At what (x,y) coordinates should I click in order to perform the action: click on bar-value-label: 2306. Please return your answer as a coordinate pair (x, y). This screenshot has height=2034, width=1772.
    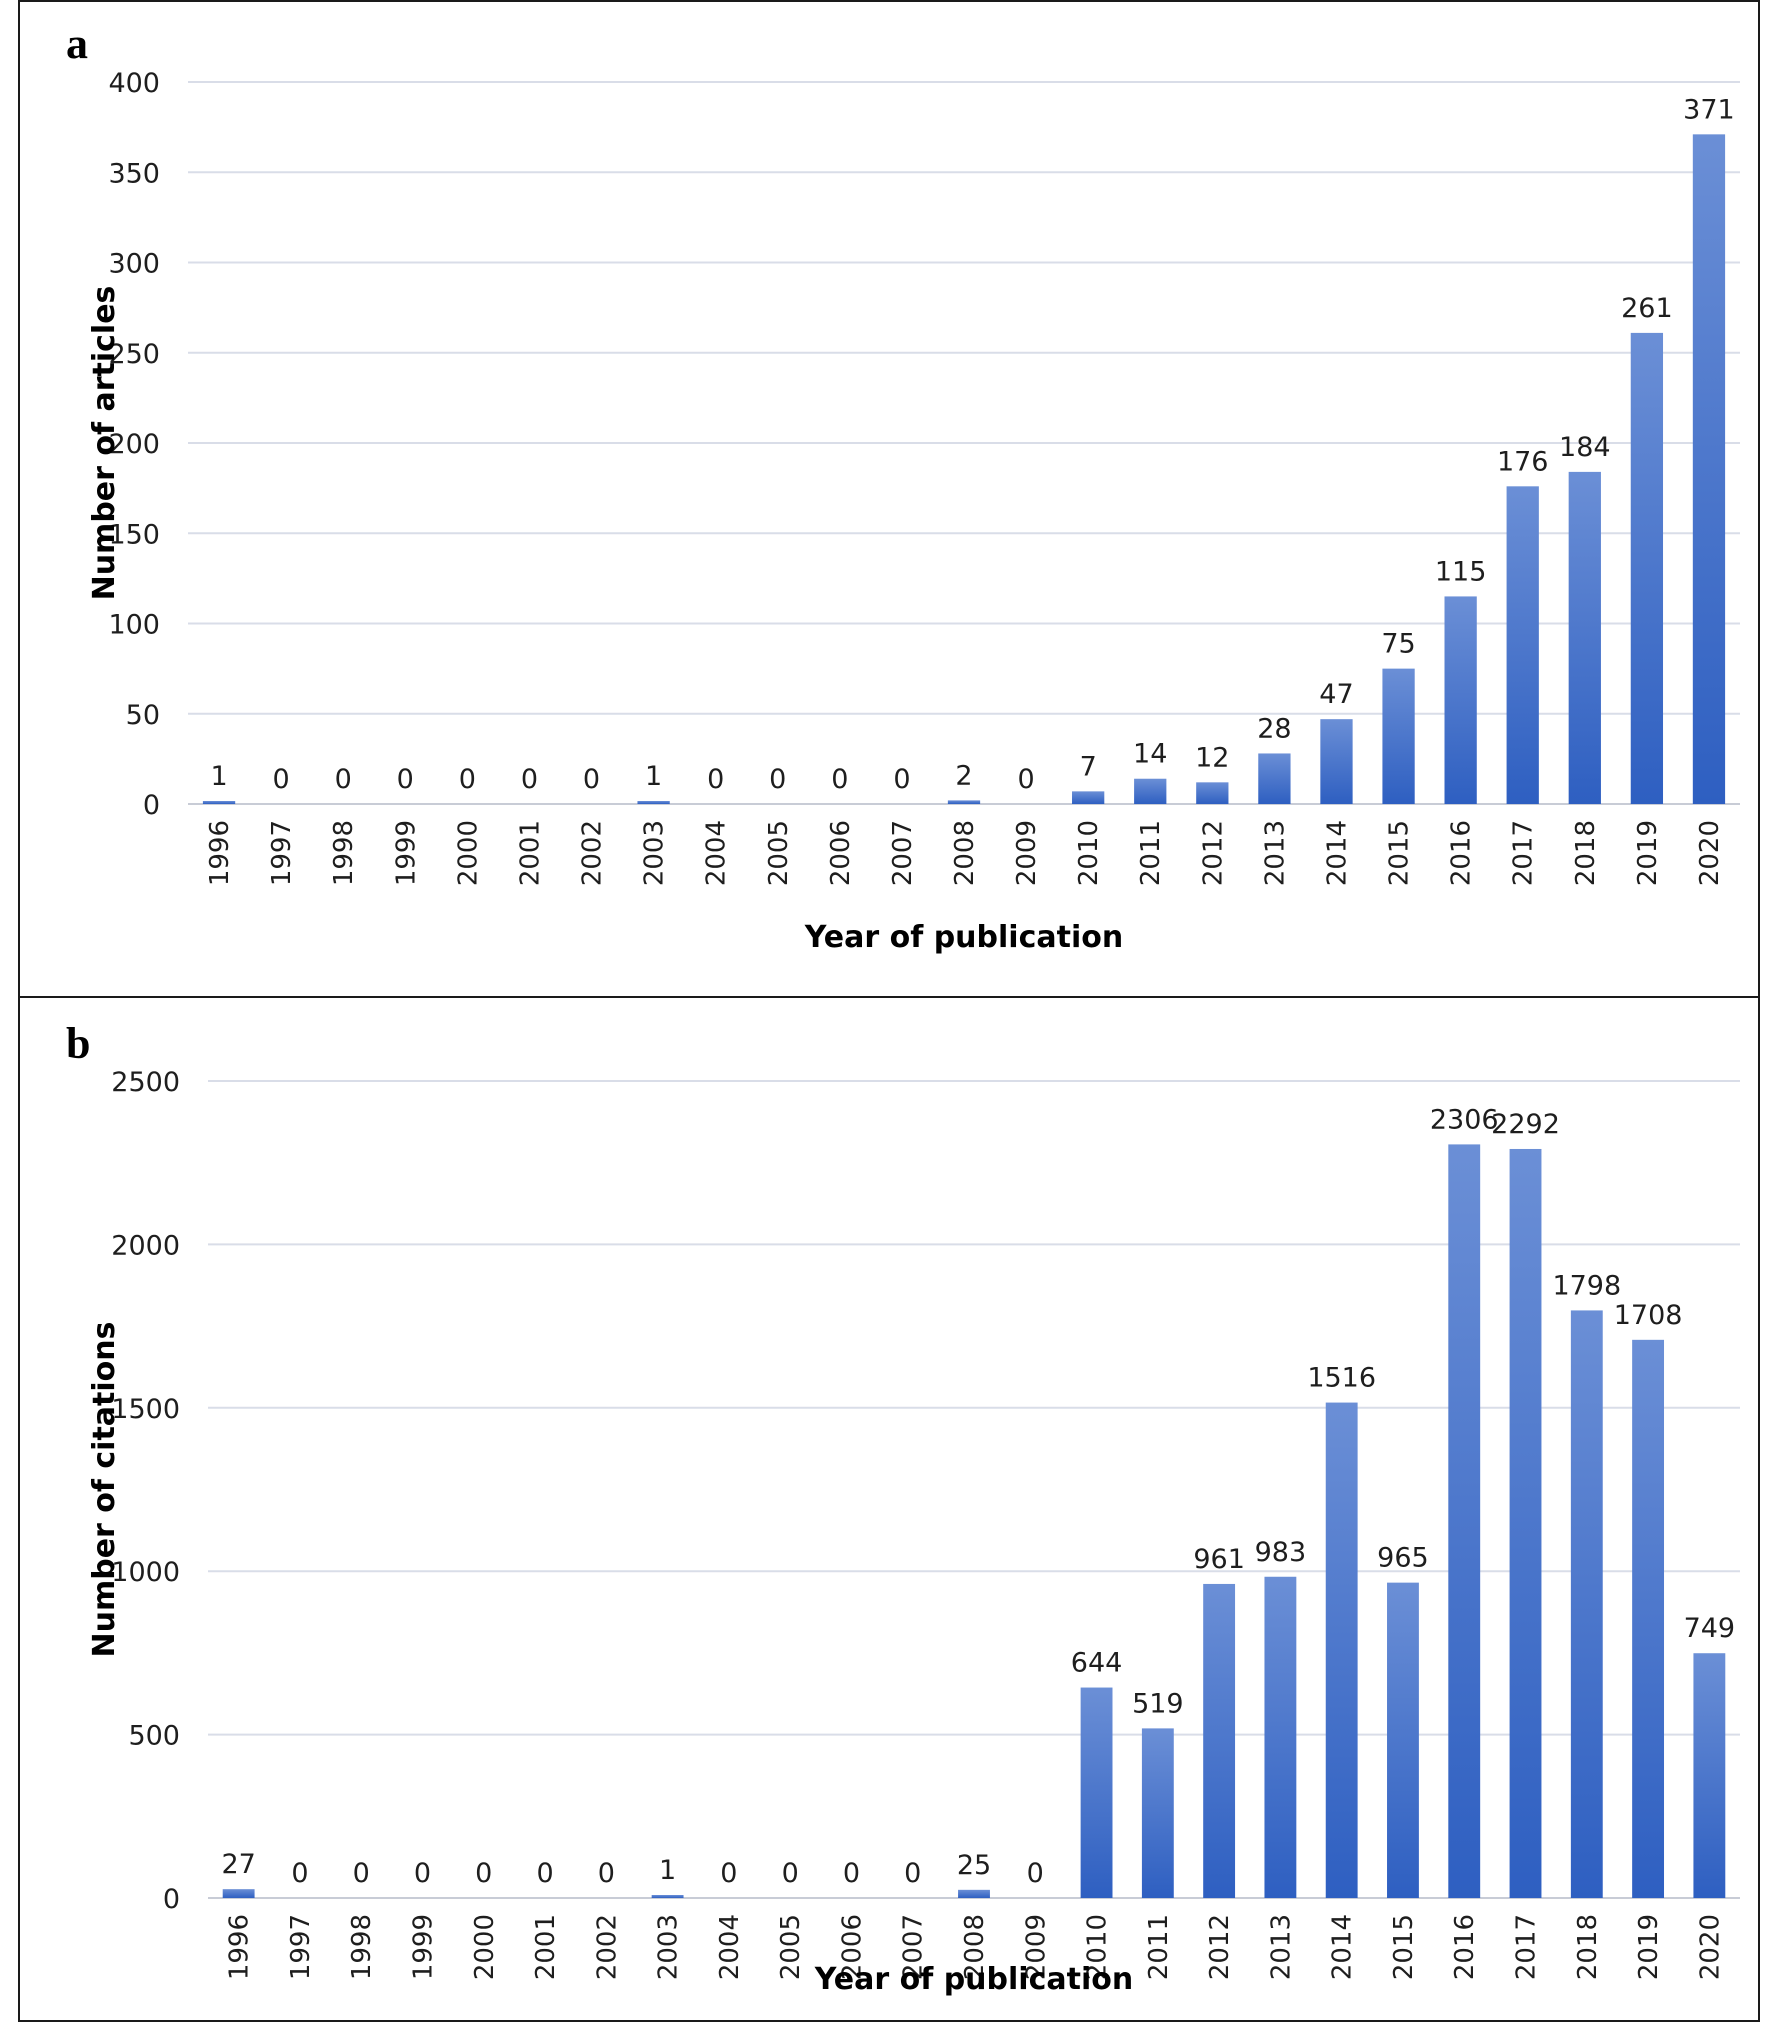
    Looking at the image, I should click on (1464, 1119).